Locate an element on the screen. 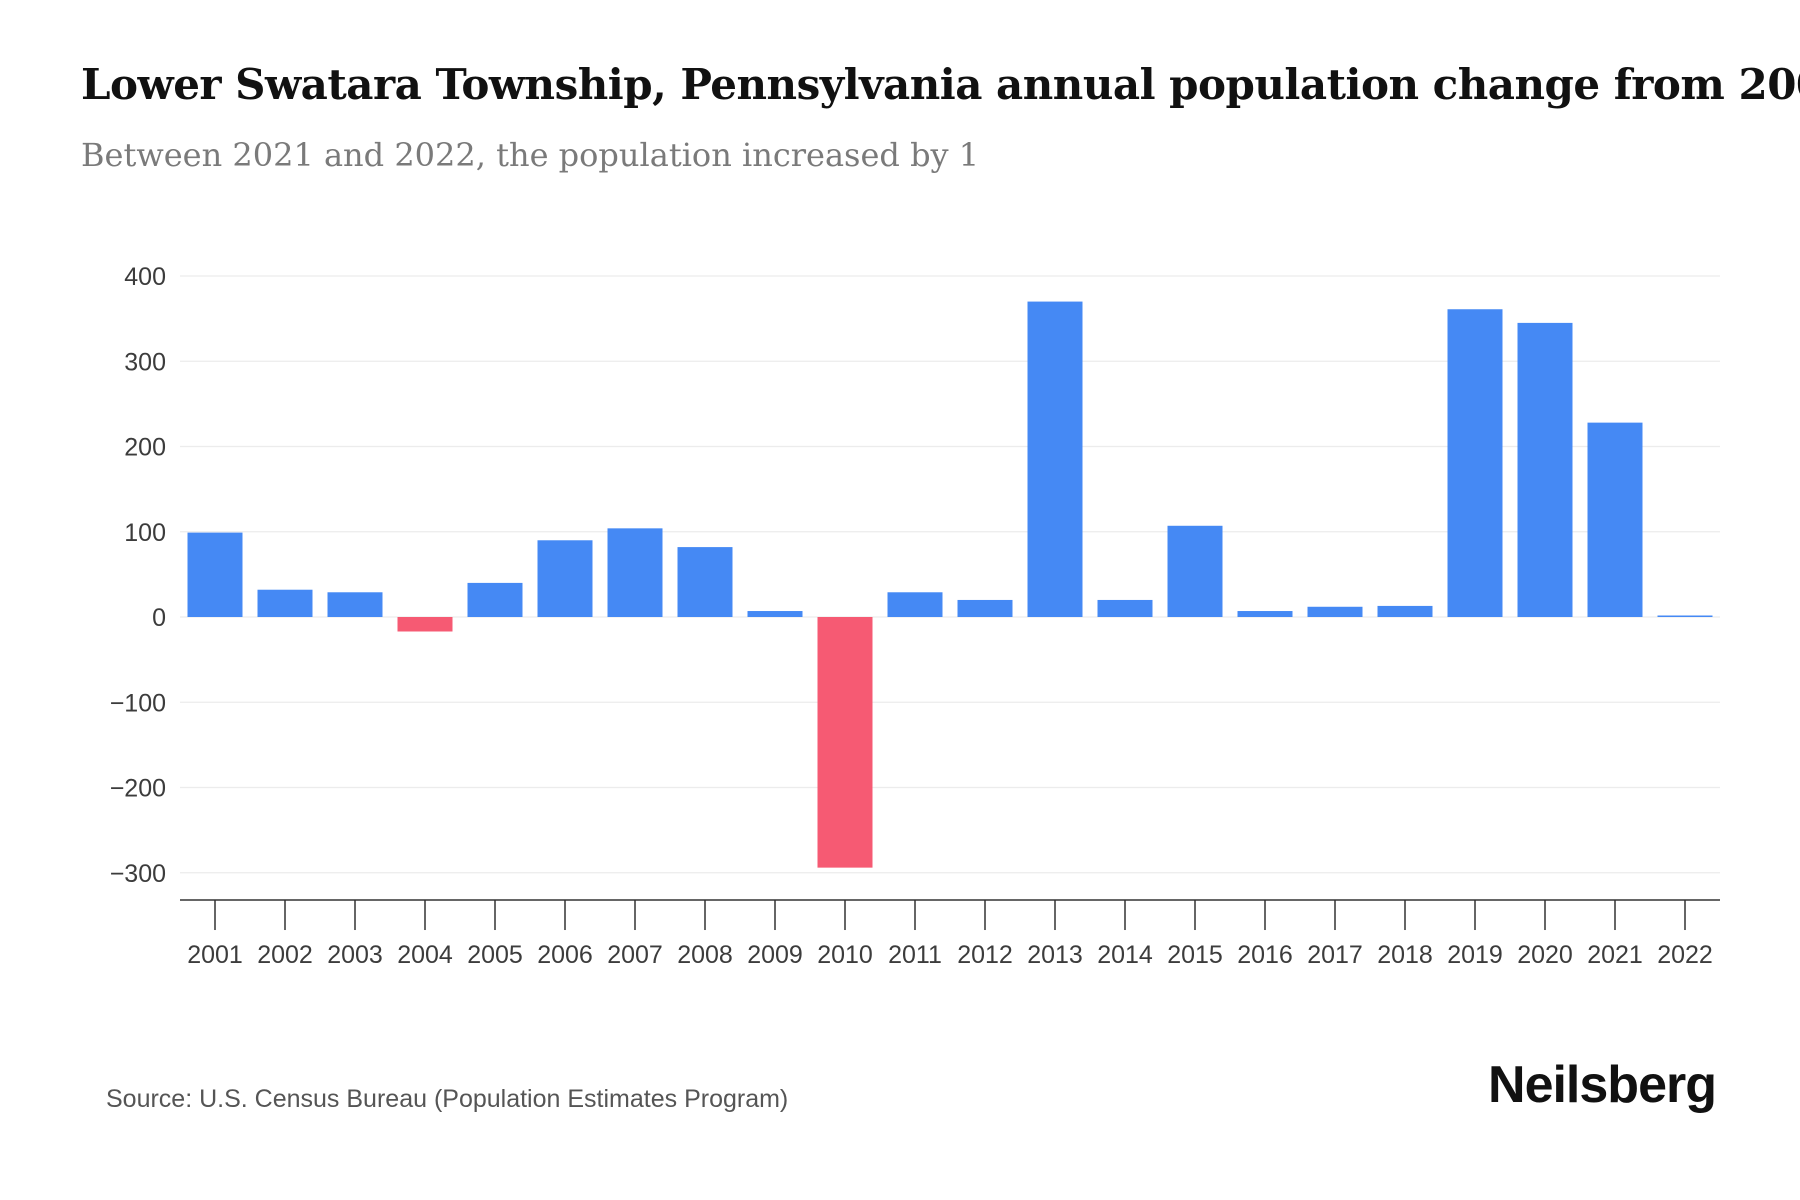 The width and height of the screenshot is (1800, 1200). bar-2001 is located at coordinates (215, 574).